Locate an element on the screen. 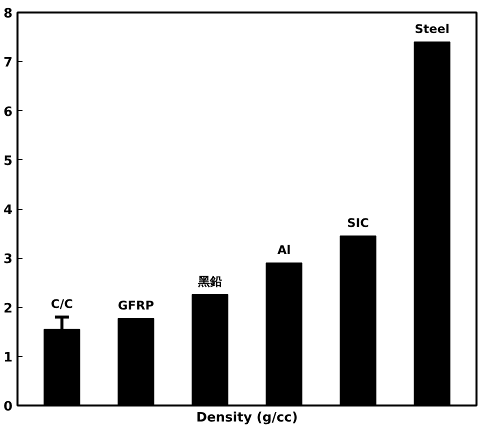  y-tick-label: 6 is located at coordinates (7, 112).